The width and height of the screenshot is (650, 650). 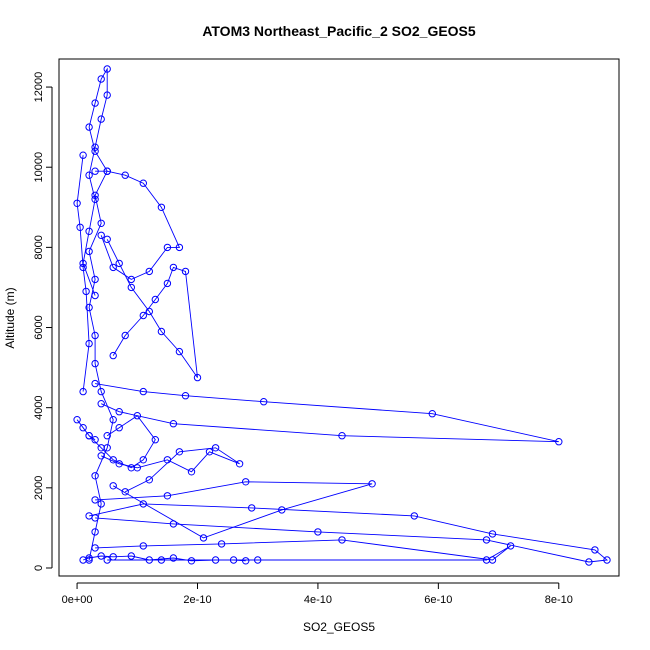 What do you see at coordinates (39, 87) in the screenshot?
I see `y-tick-label: 12000` at bounding box center [39, 87].